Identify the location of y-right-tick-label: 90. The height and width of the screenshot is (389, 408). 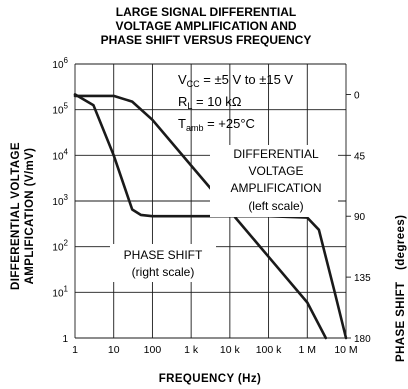
(360, 217).